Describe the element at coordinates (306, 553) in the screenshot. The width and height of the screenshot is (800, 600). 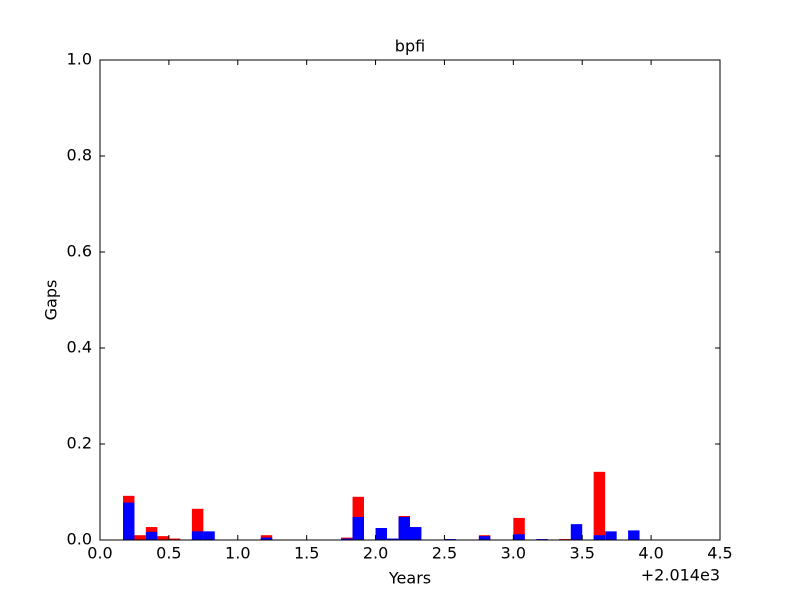
I see `x-tick-label: 1.5` at that location.